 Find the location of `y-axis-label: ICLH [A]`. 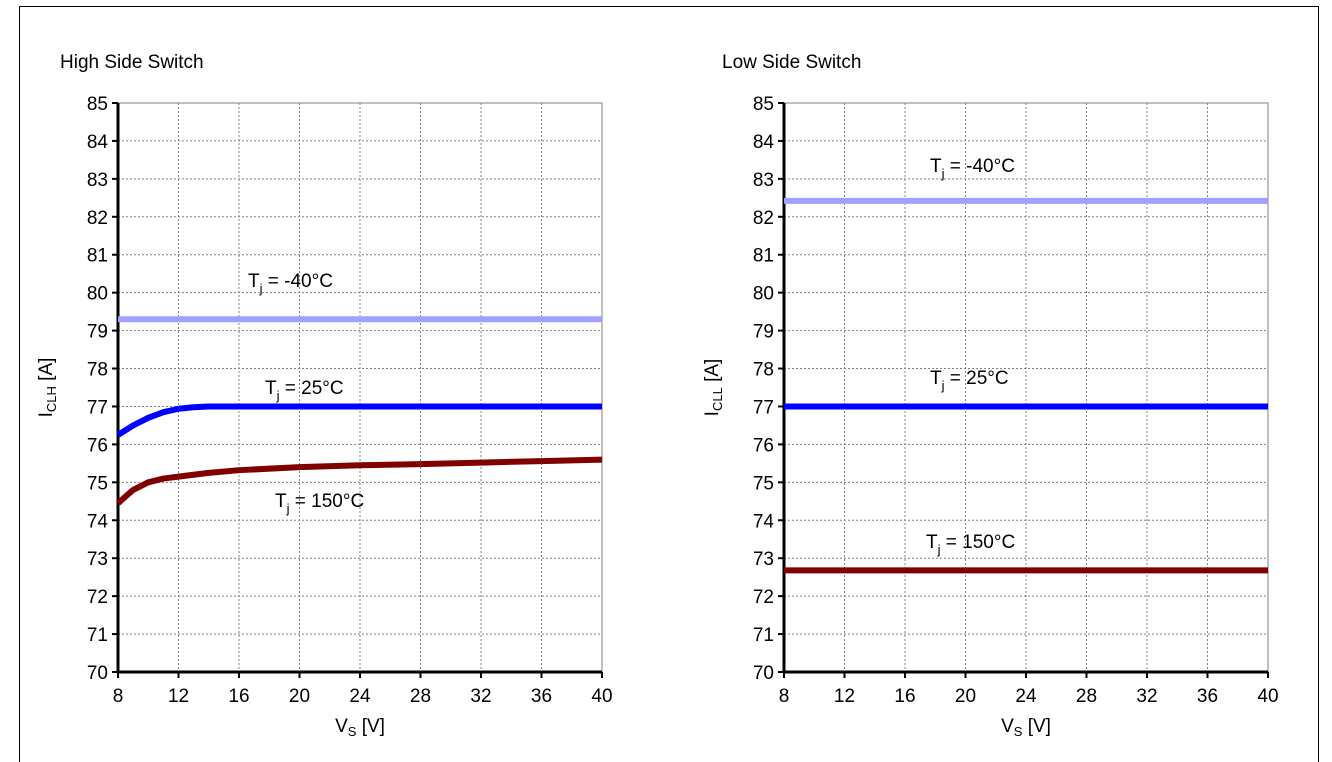

y-axis-label: ICLH [A] is located at coordinates (47, 388).